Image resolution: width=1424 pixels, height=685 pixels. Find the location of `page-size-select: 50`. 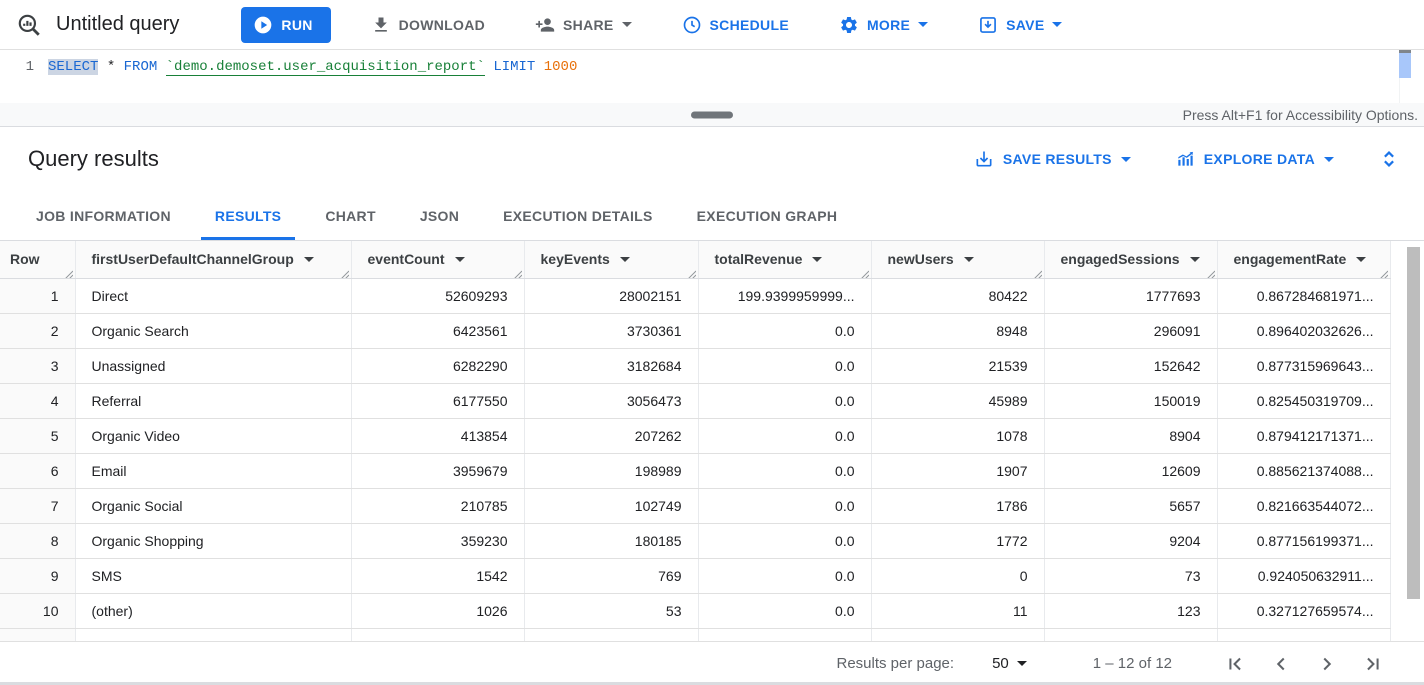

page-size-select: 50 is located at coordinates (1009, 663).